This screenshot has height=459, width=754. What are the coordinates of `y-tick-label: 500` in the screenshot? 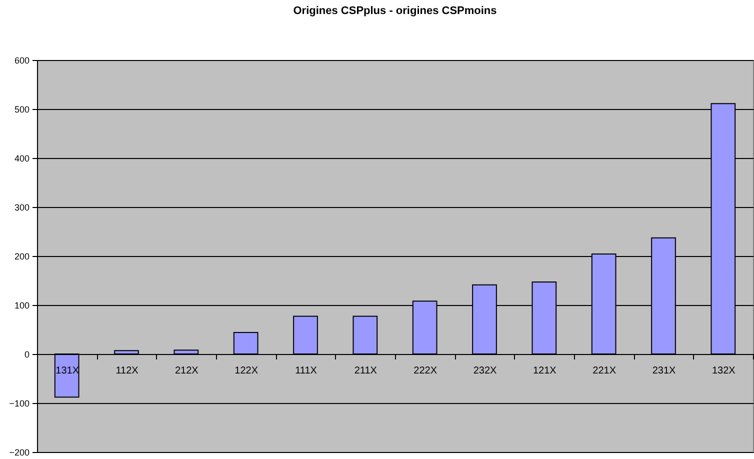 It's located at (22, 109).